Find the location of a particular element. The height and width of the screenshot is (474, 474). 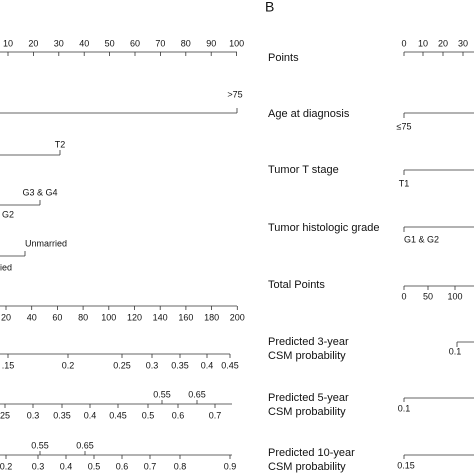

tick-label: 120 is located at coordinates (134, 317).